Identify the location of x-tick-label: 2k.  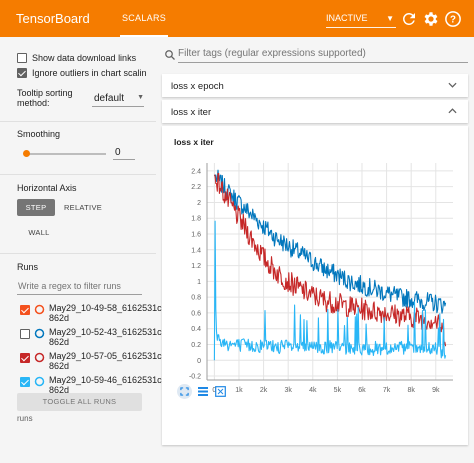
(264, 390).